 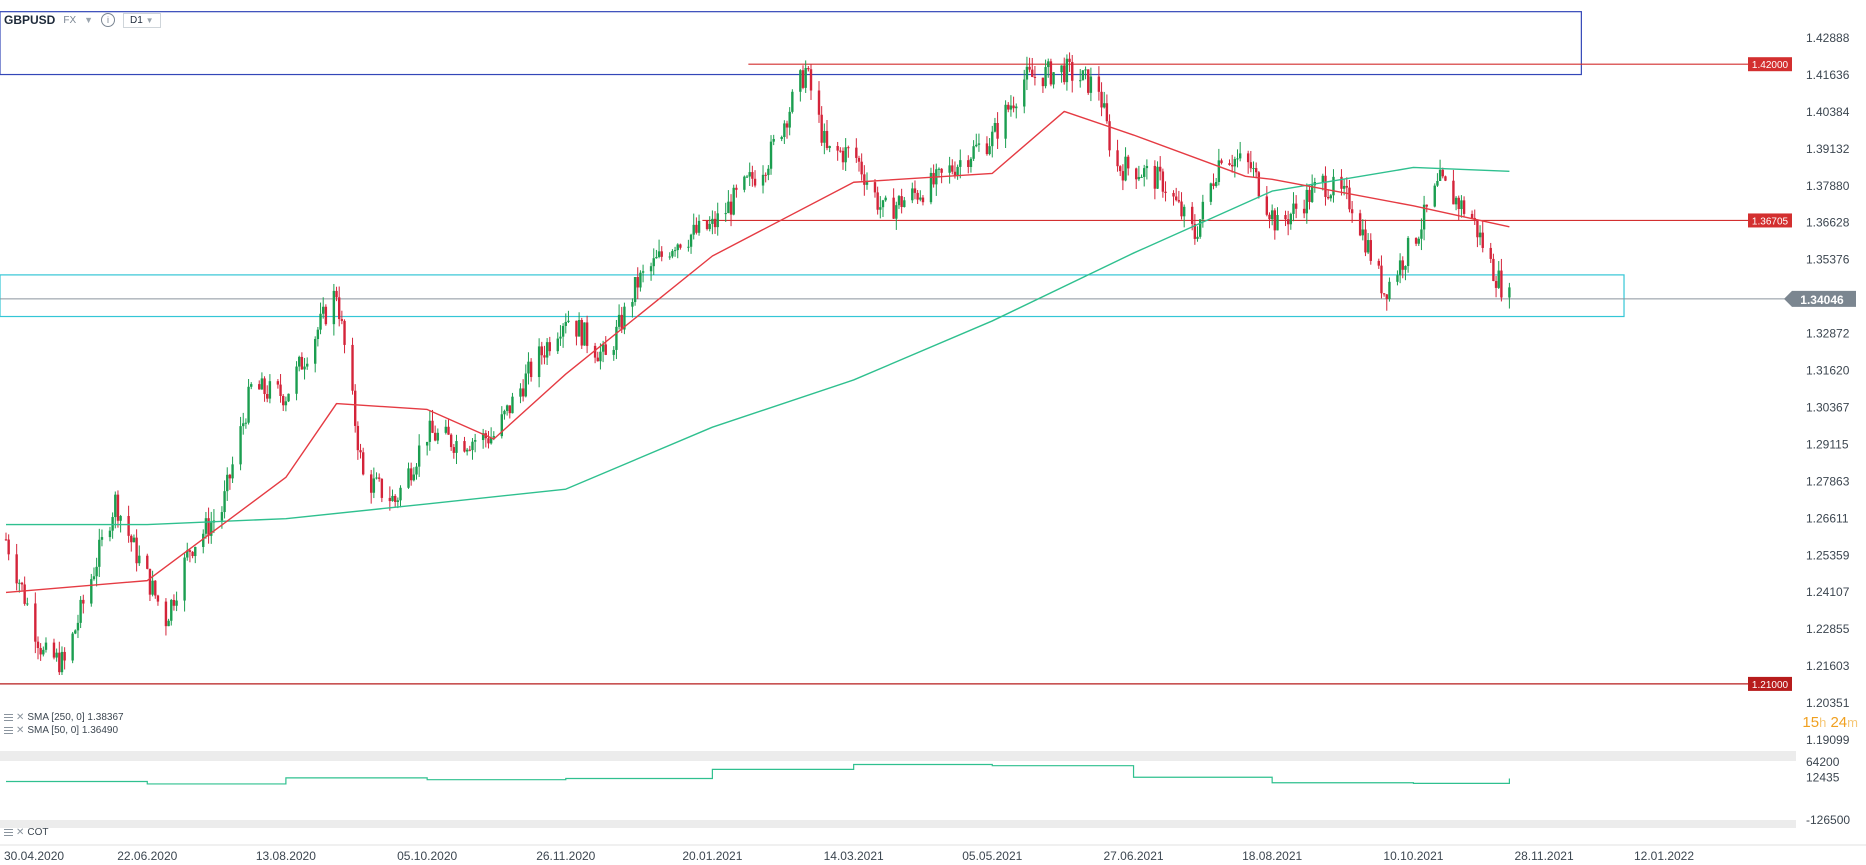 I want to click on level-badge, so click(x=1770, y=683).